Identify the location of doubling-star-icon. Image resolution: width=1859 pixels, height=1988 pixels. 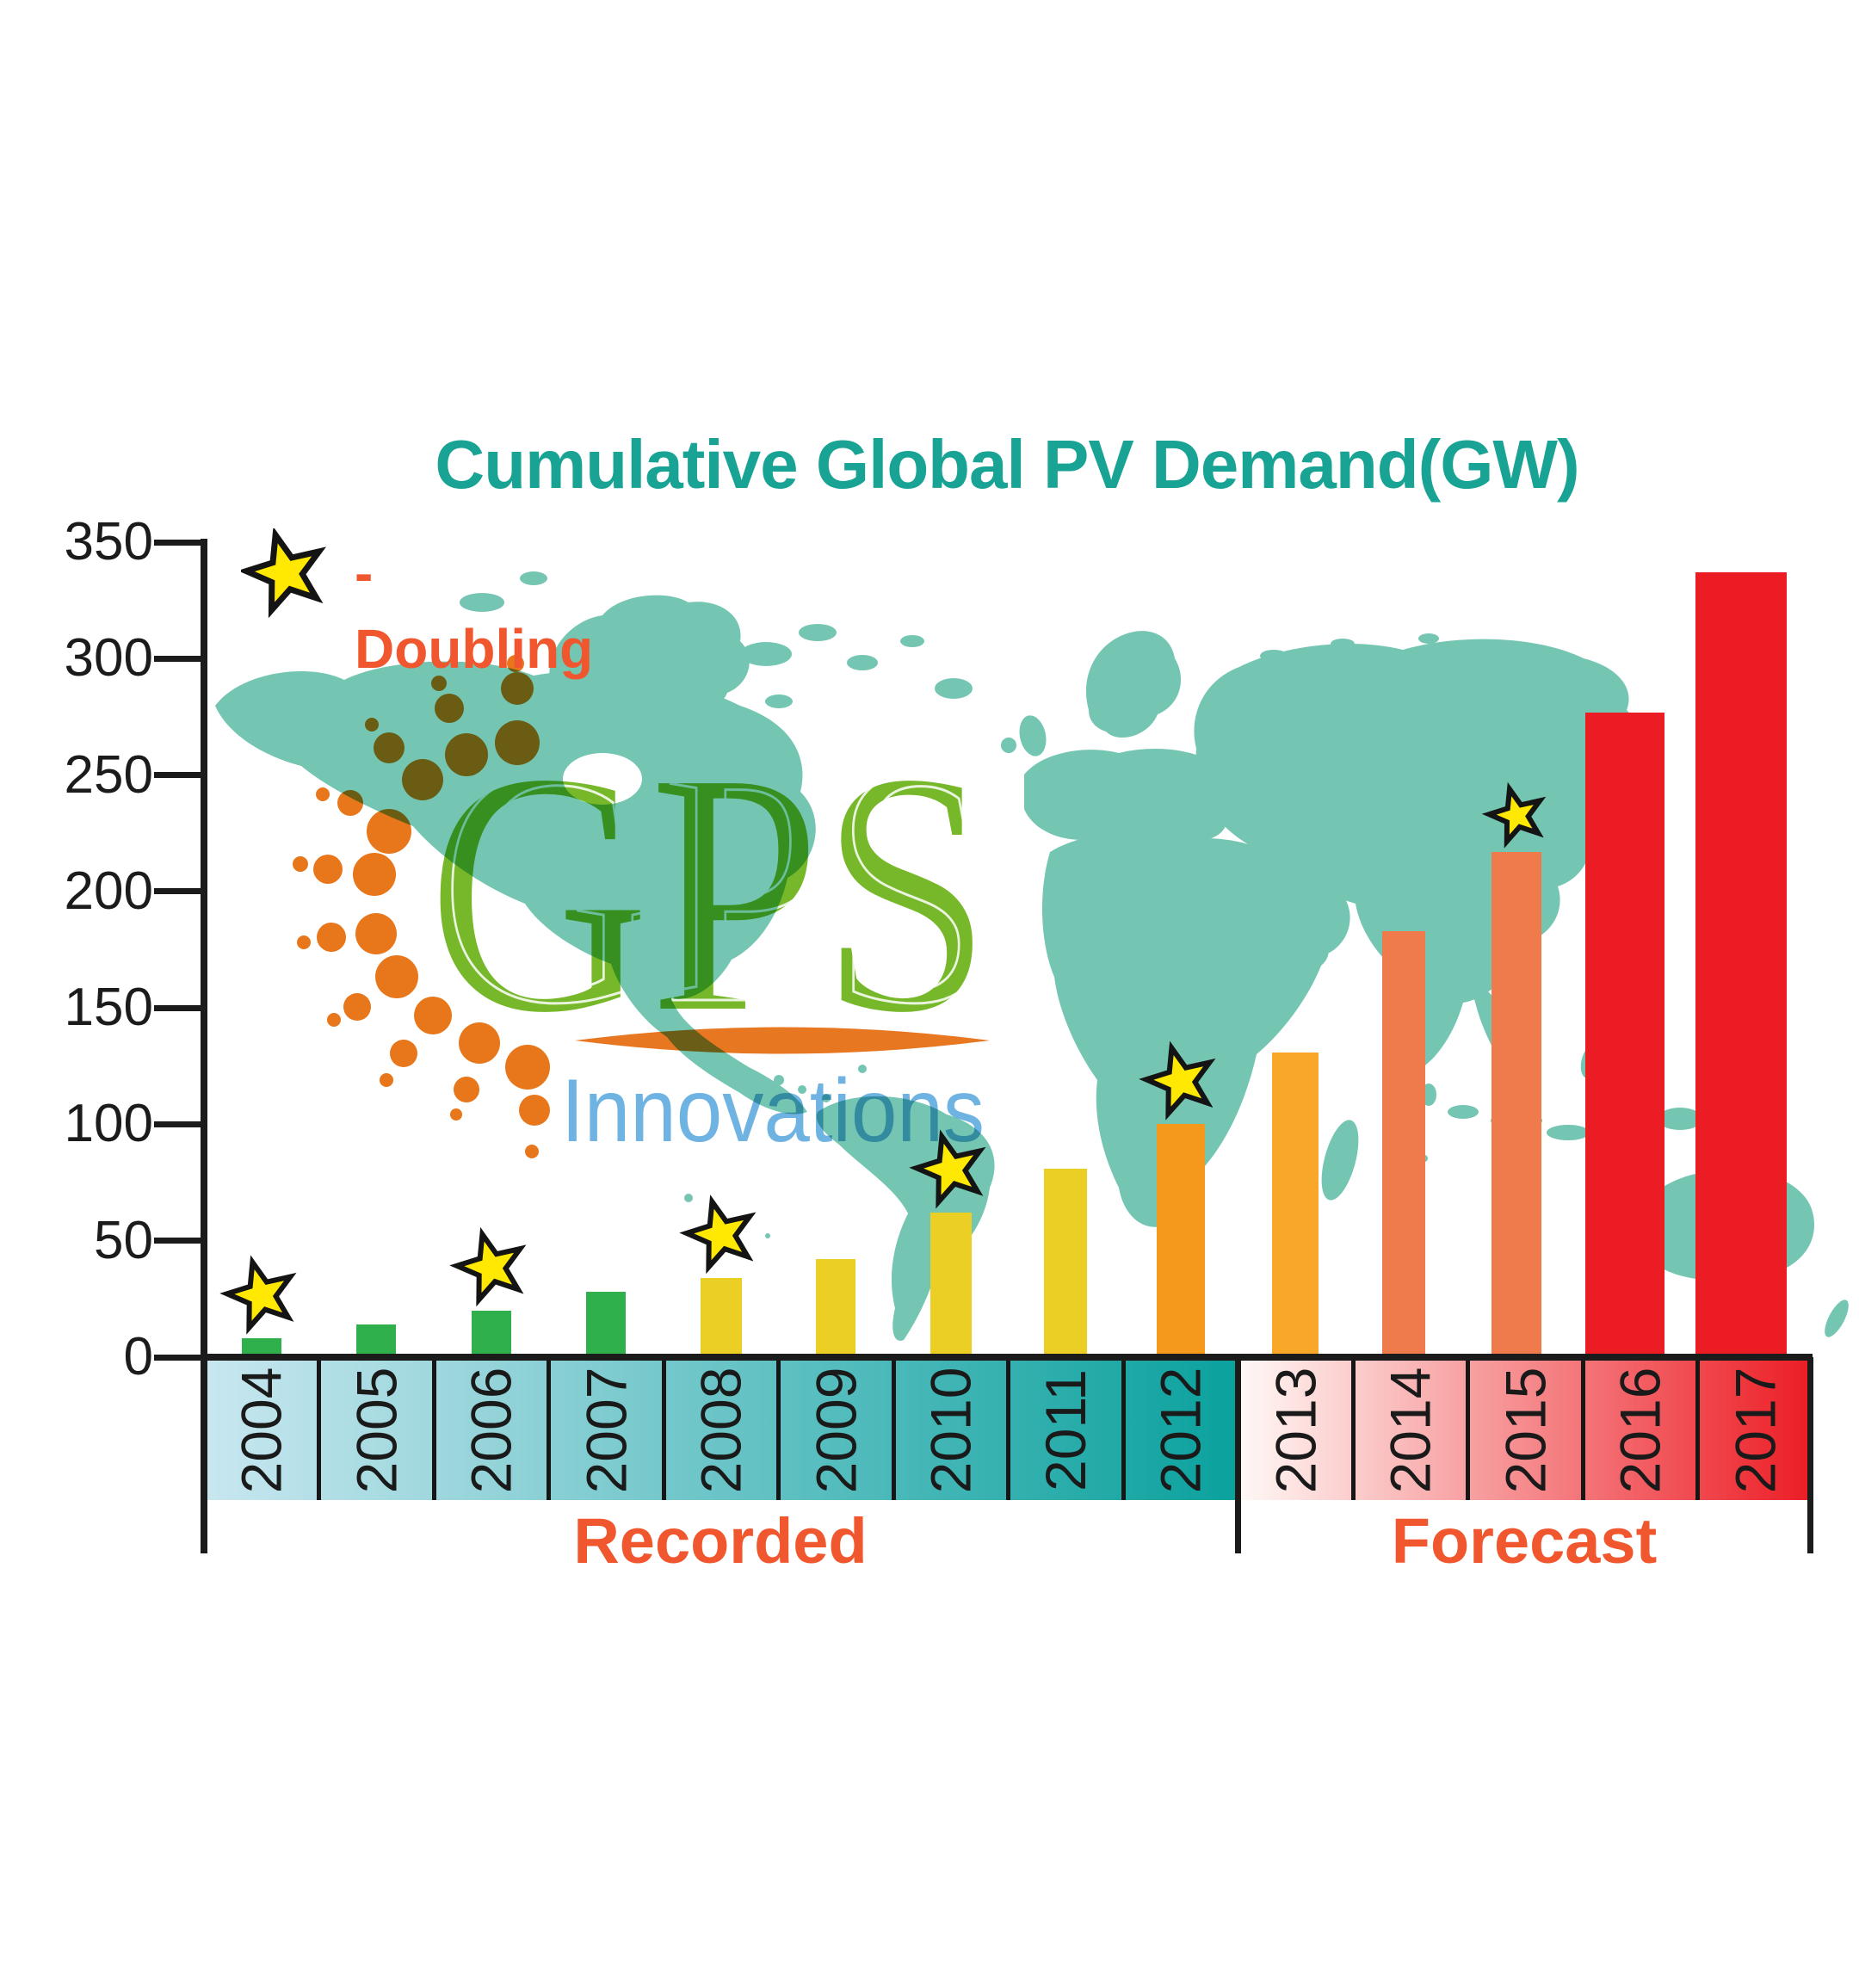
(283, 573).